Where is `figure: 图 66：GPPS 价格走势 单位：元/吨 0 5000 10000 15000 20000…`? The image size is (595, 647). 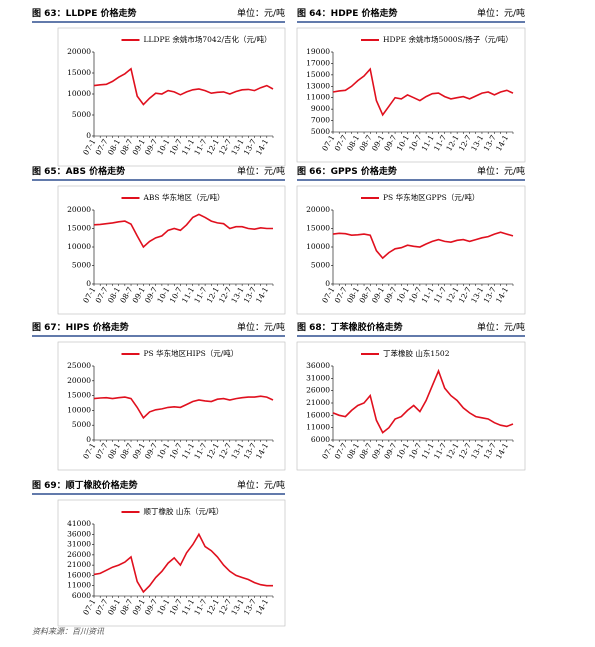 figure: 图 66：GPPS 价格走势 单位：元/吨 0 5000 10000 15000 20000… is located at coordinates (411, 240).